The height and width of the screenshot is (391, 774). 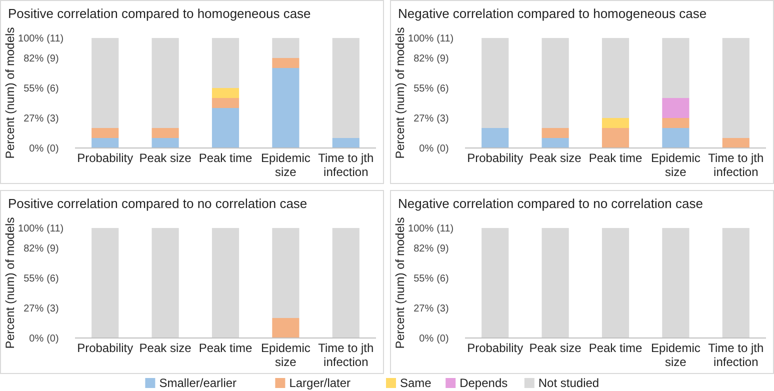 I want to click on legend-label: Larger/later, so click(x=320, y=383).